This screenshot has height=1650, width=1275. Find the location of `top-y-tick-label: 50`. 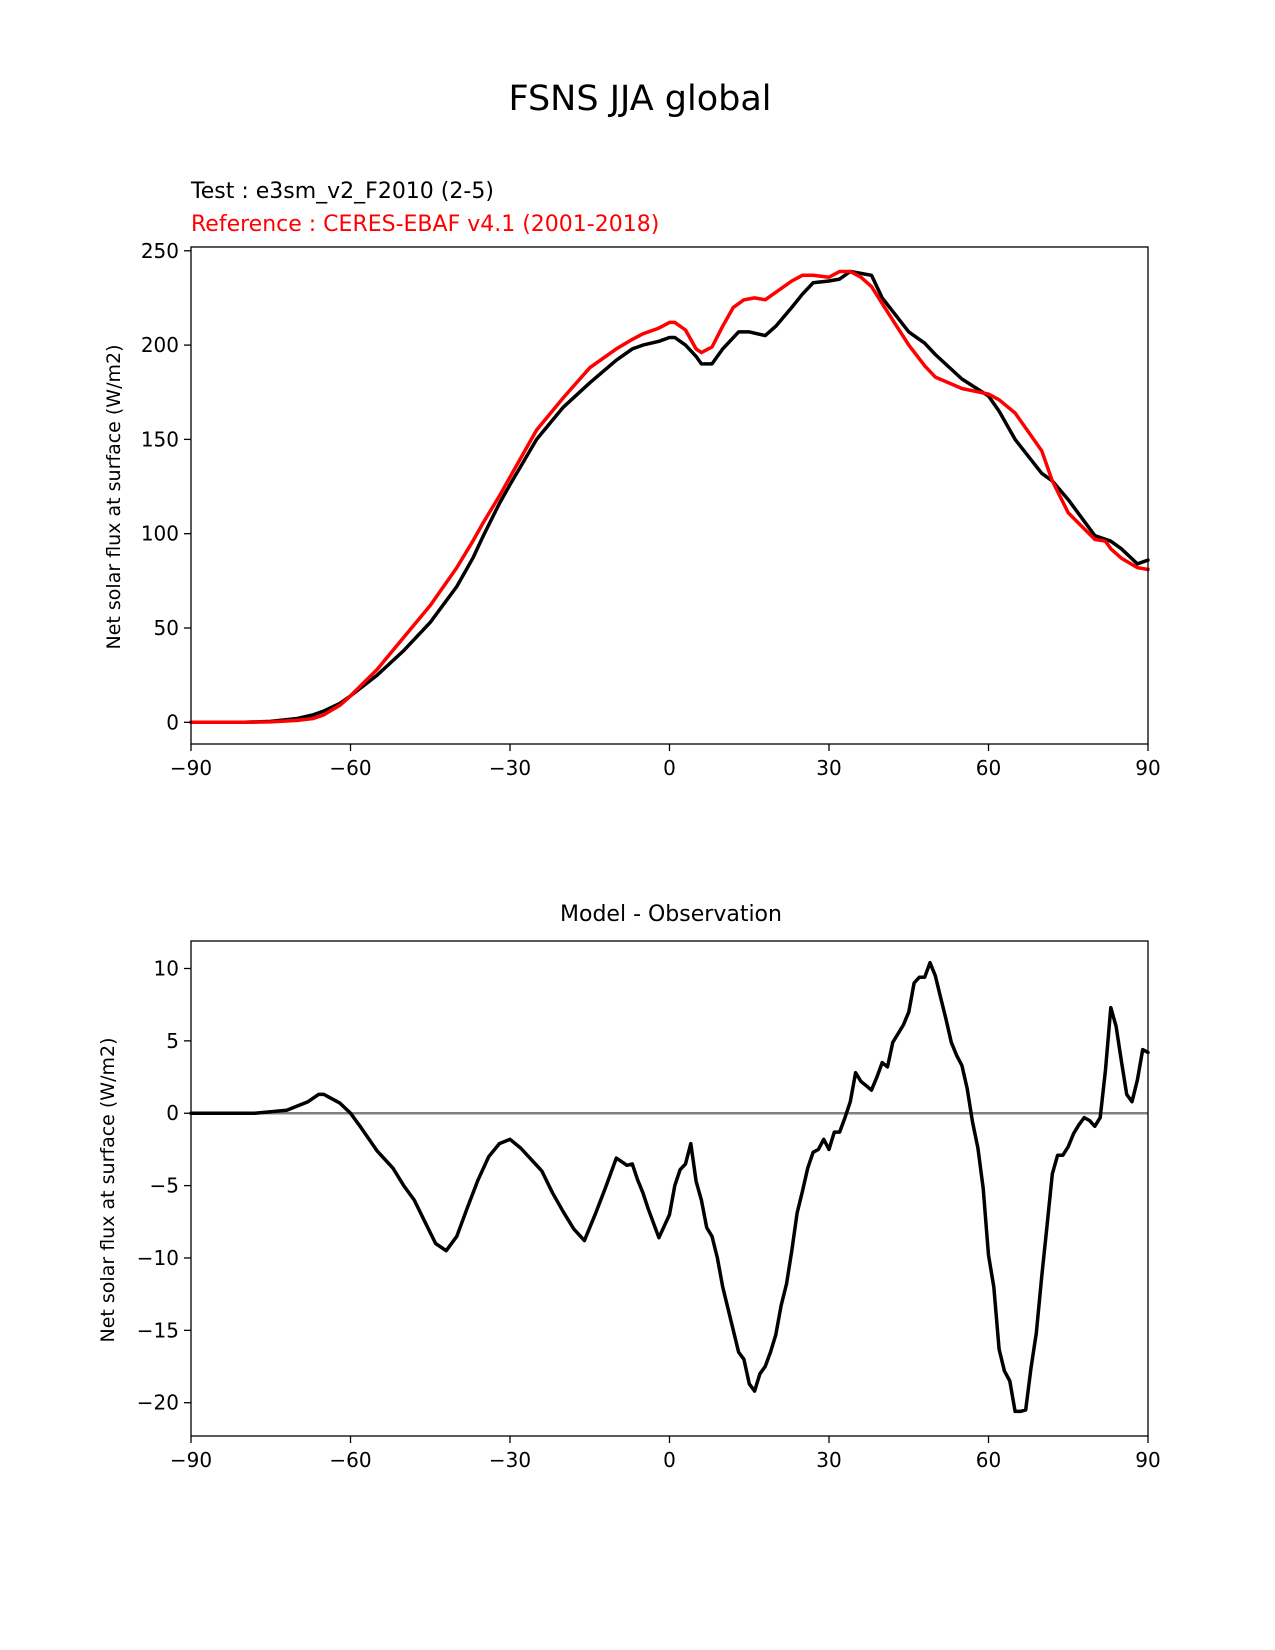

top-y-tick-label: 50 is located at coordinates (166, 628).